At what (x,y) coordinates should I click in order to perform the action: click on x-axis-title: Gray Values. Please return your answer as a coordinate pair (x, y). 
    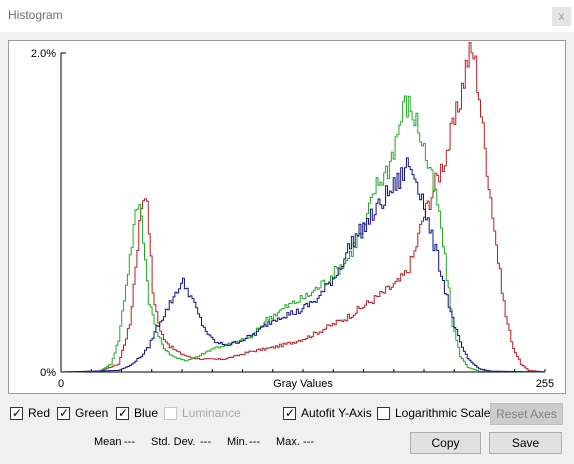
    Looking at the image, I should click on (303, 384).